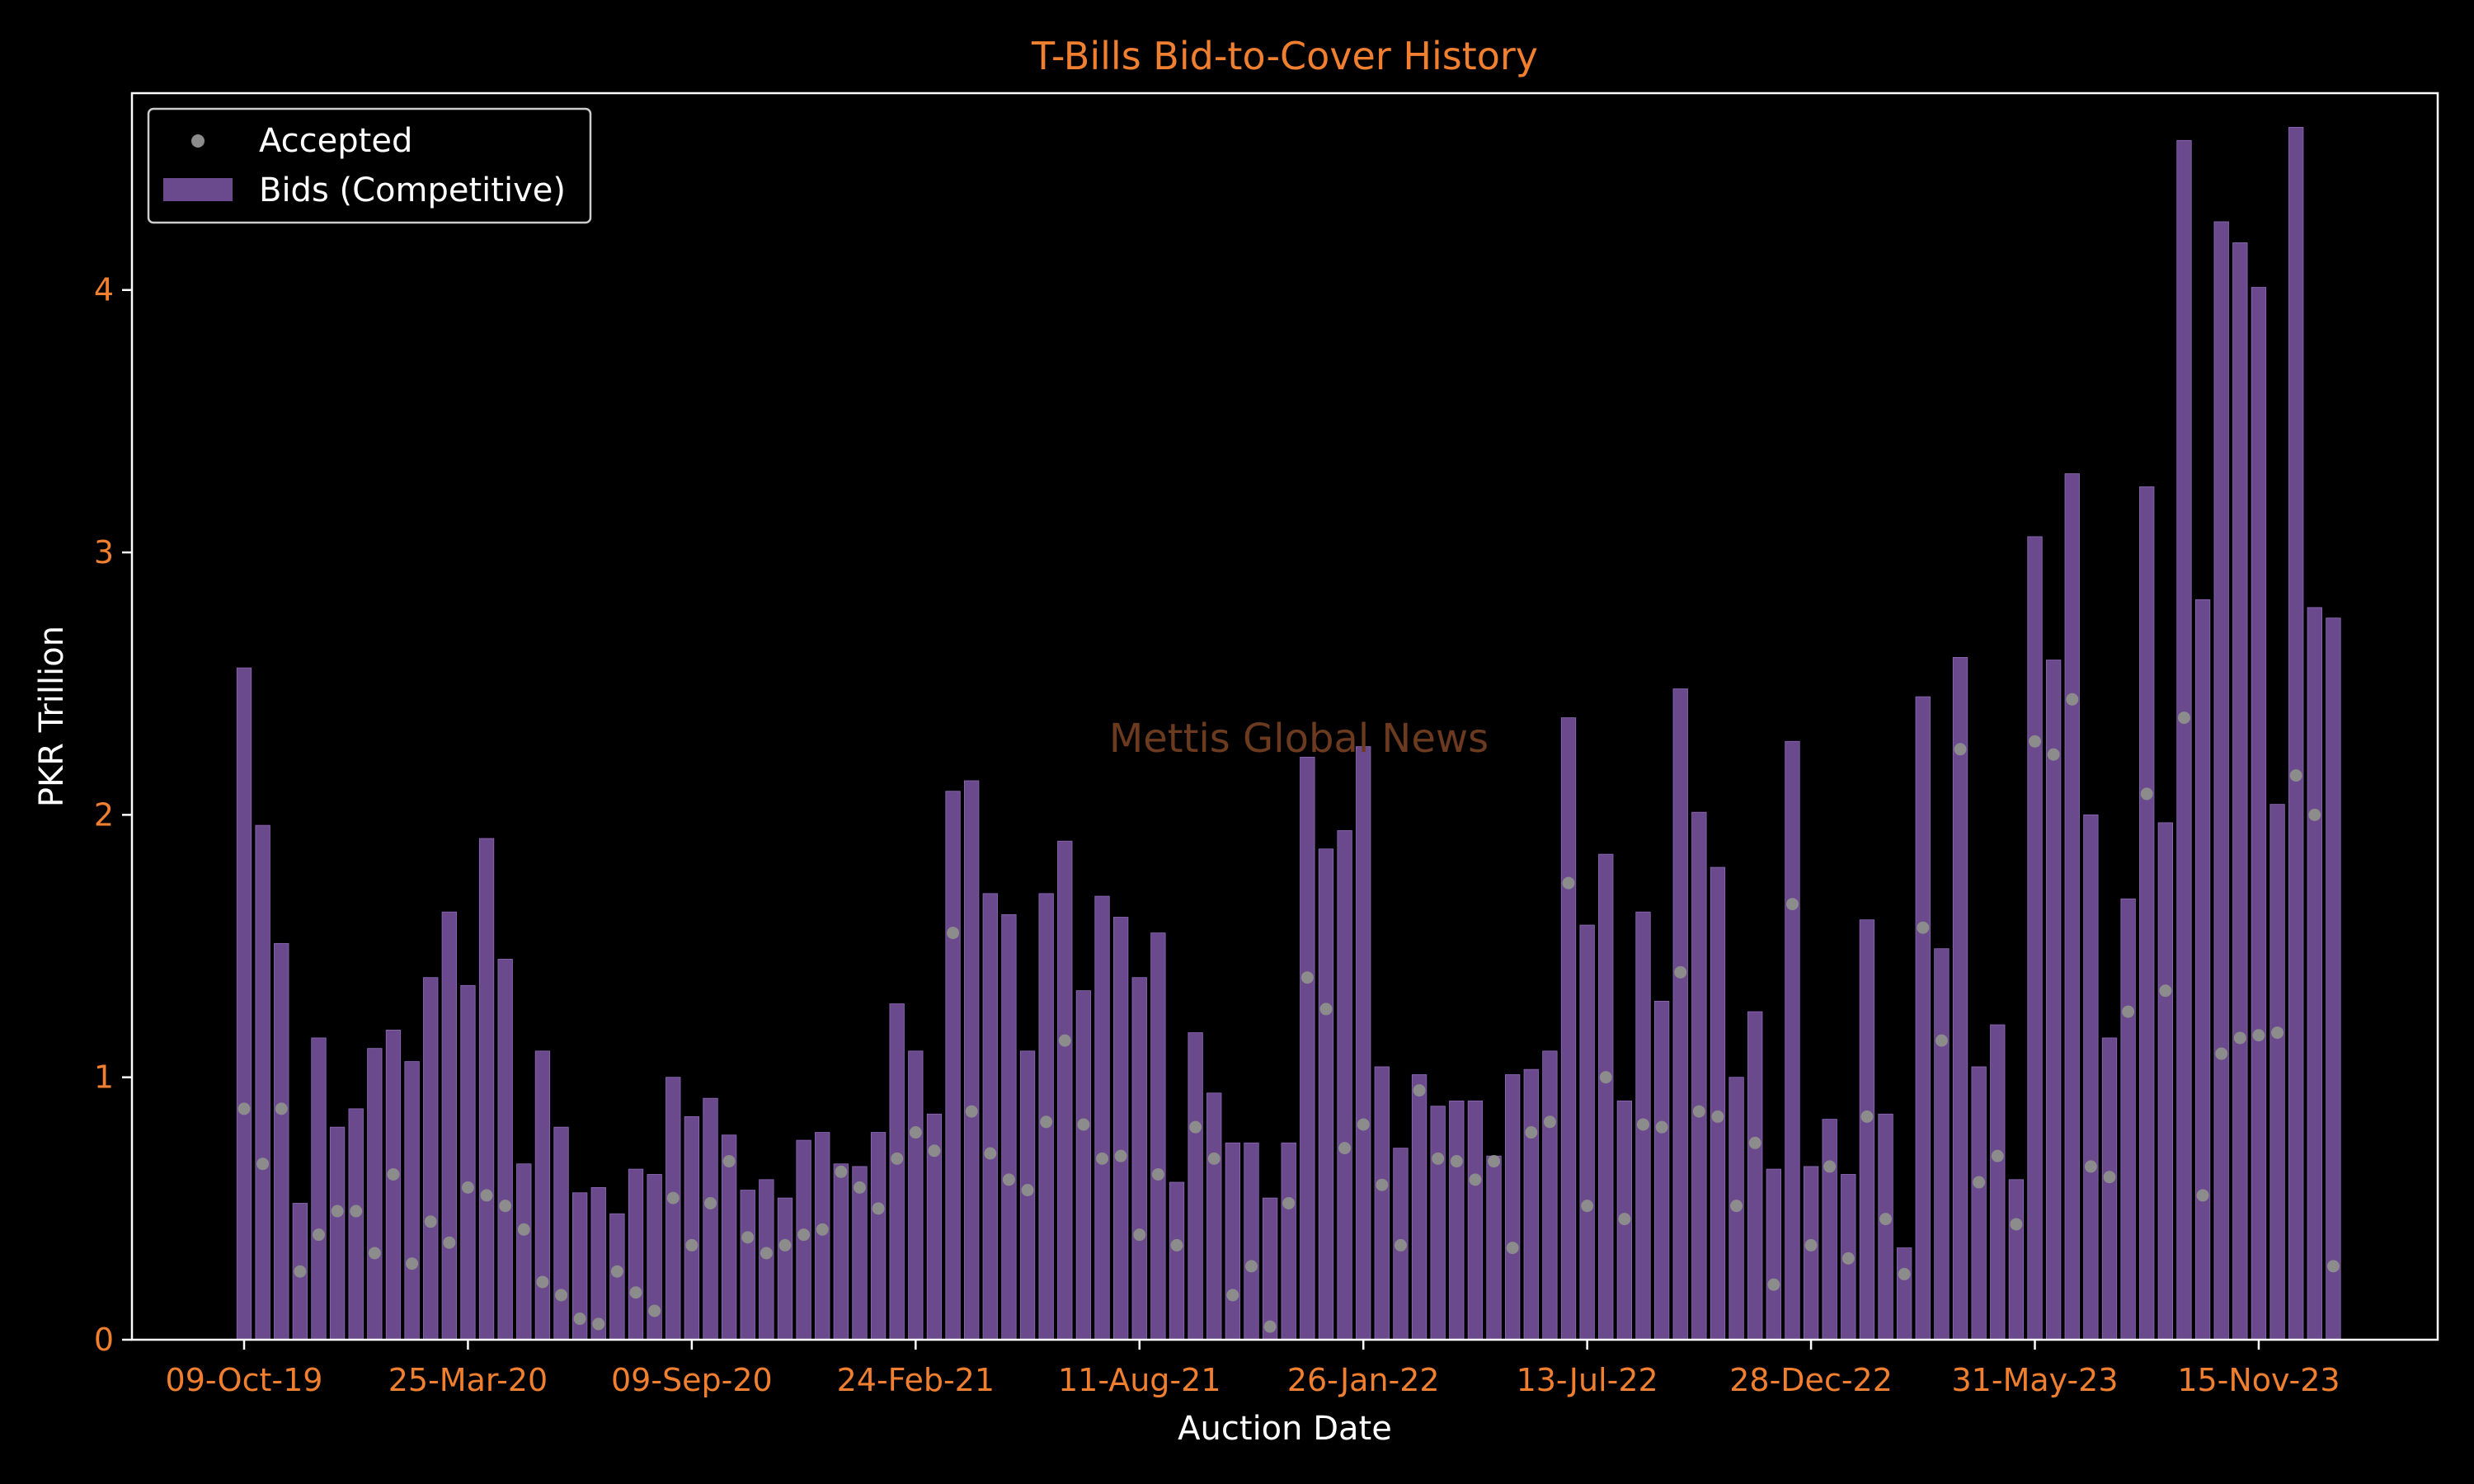 The width and height of the screenshot is (2474, 1484). What do you see at coordinates (104, 1077) in the screenshot?
I see `y-tick-label: 1` at bounding box center [104, 1077].